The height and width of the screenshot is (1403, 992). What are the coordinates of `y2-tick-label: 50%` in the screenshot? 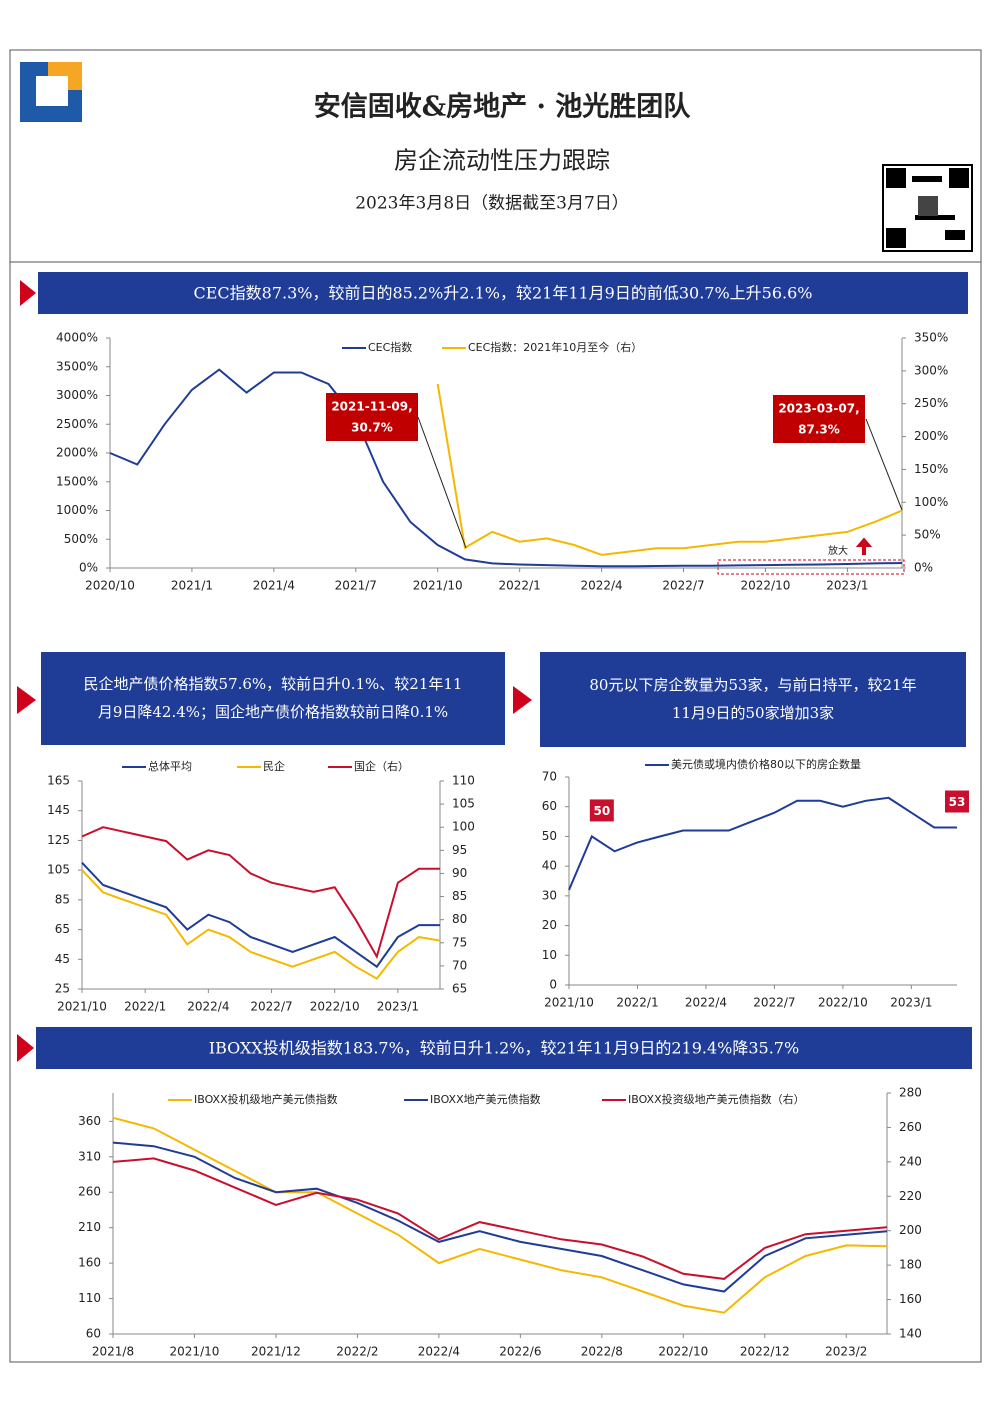 It's located at (927, 535).